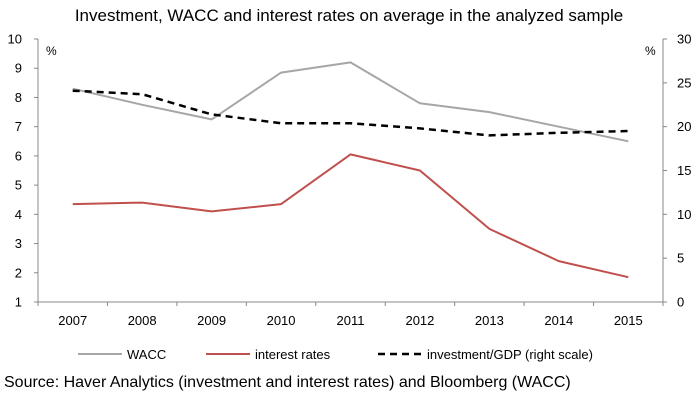  Describe the element at coordinates (51, 51) in the screenshot. I see `left-axis-unit: %` at that location.